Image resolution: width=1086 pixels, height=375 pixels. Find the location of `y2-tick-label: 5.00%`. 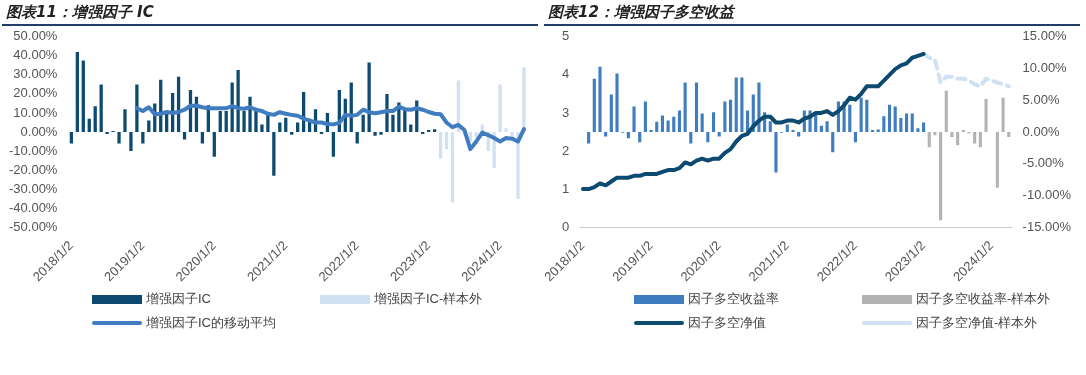

y2-tick-label: 5.00% is located at coordinates (1041, 99).